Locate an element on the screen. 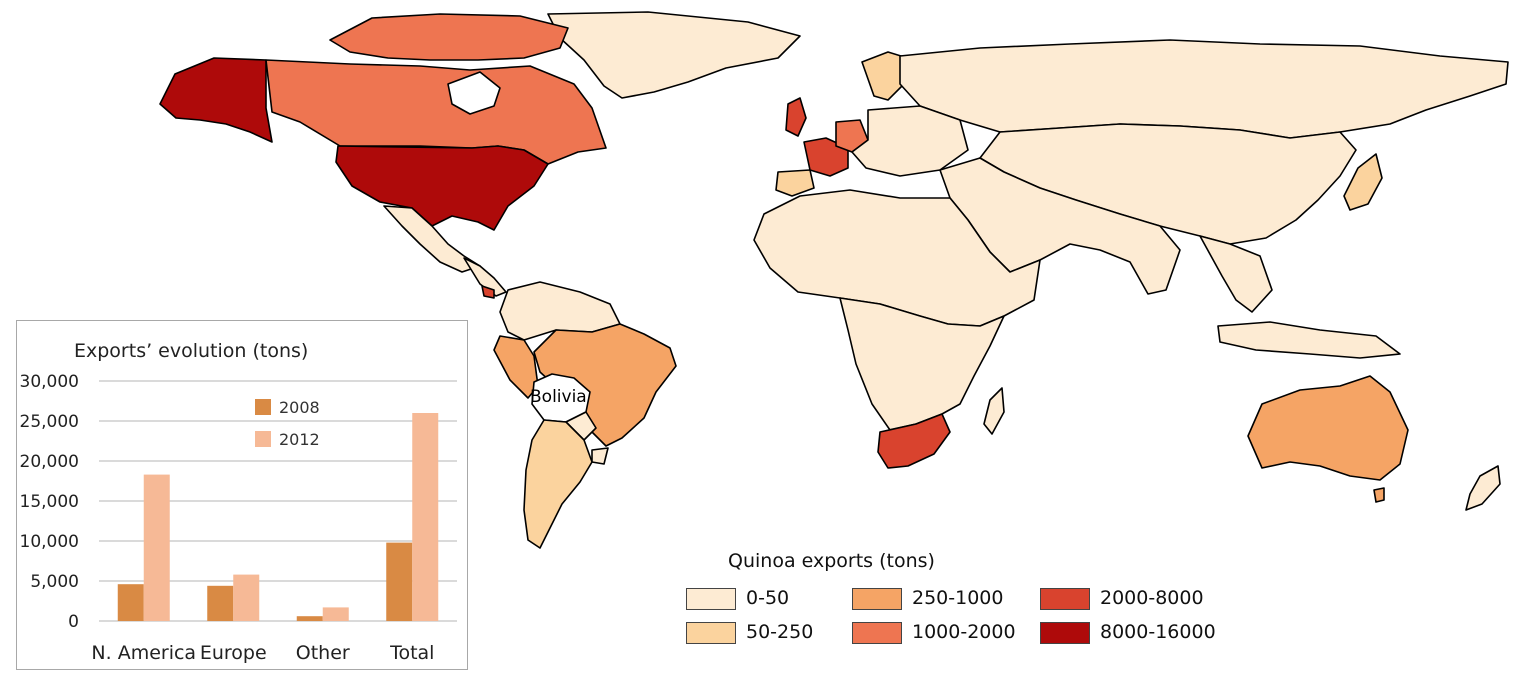 This screenshot has height=686, width=1536. region-canada-arctic-islands is located at coordinates (449, 37).